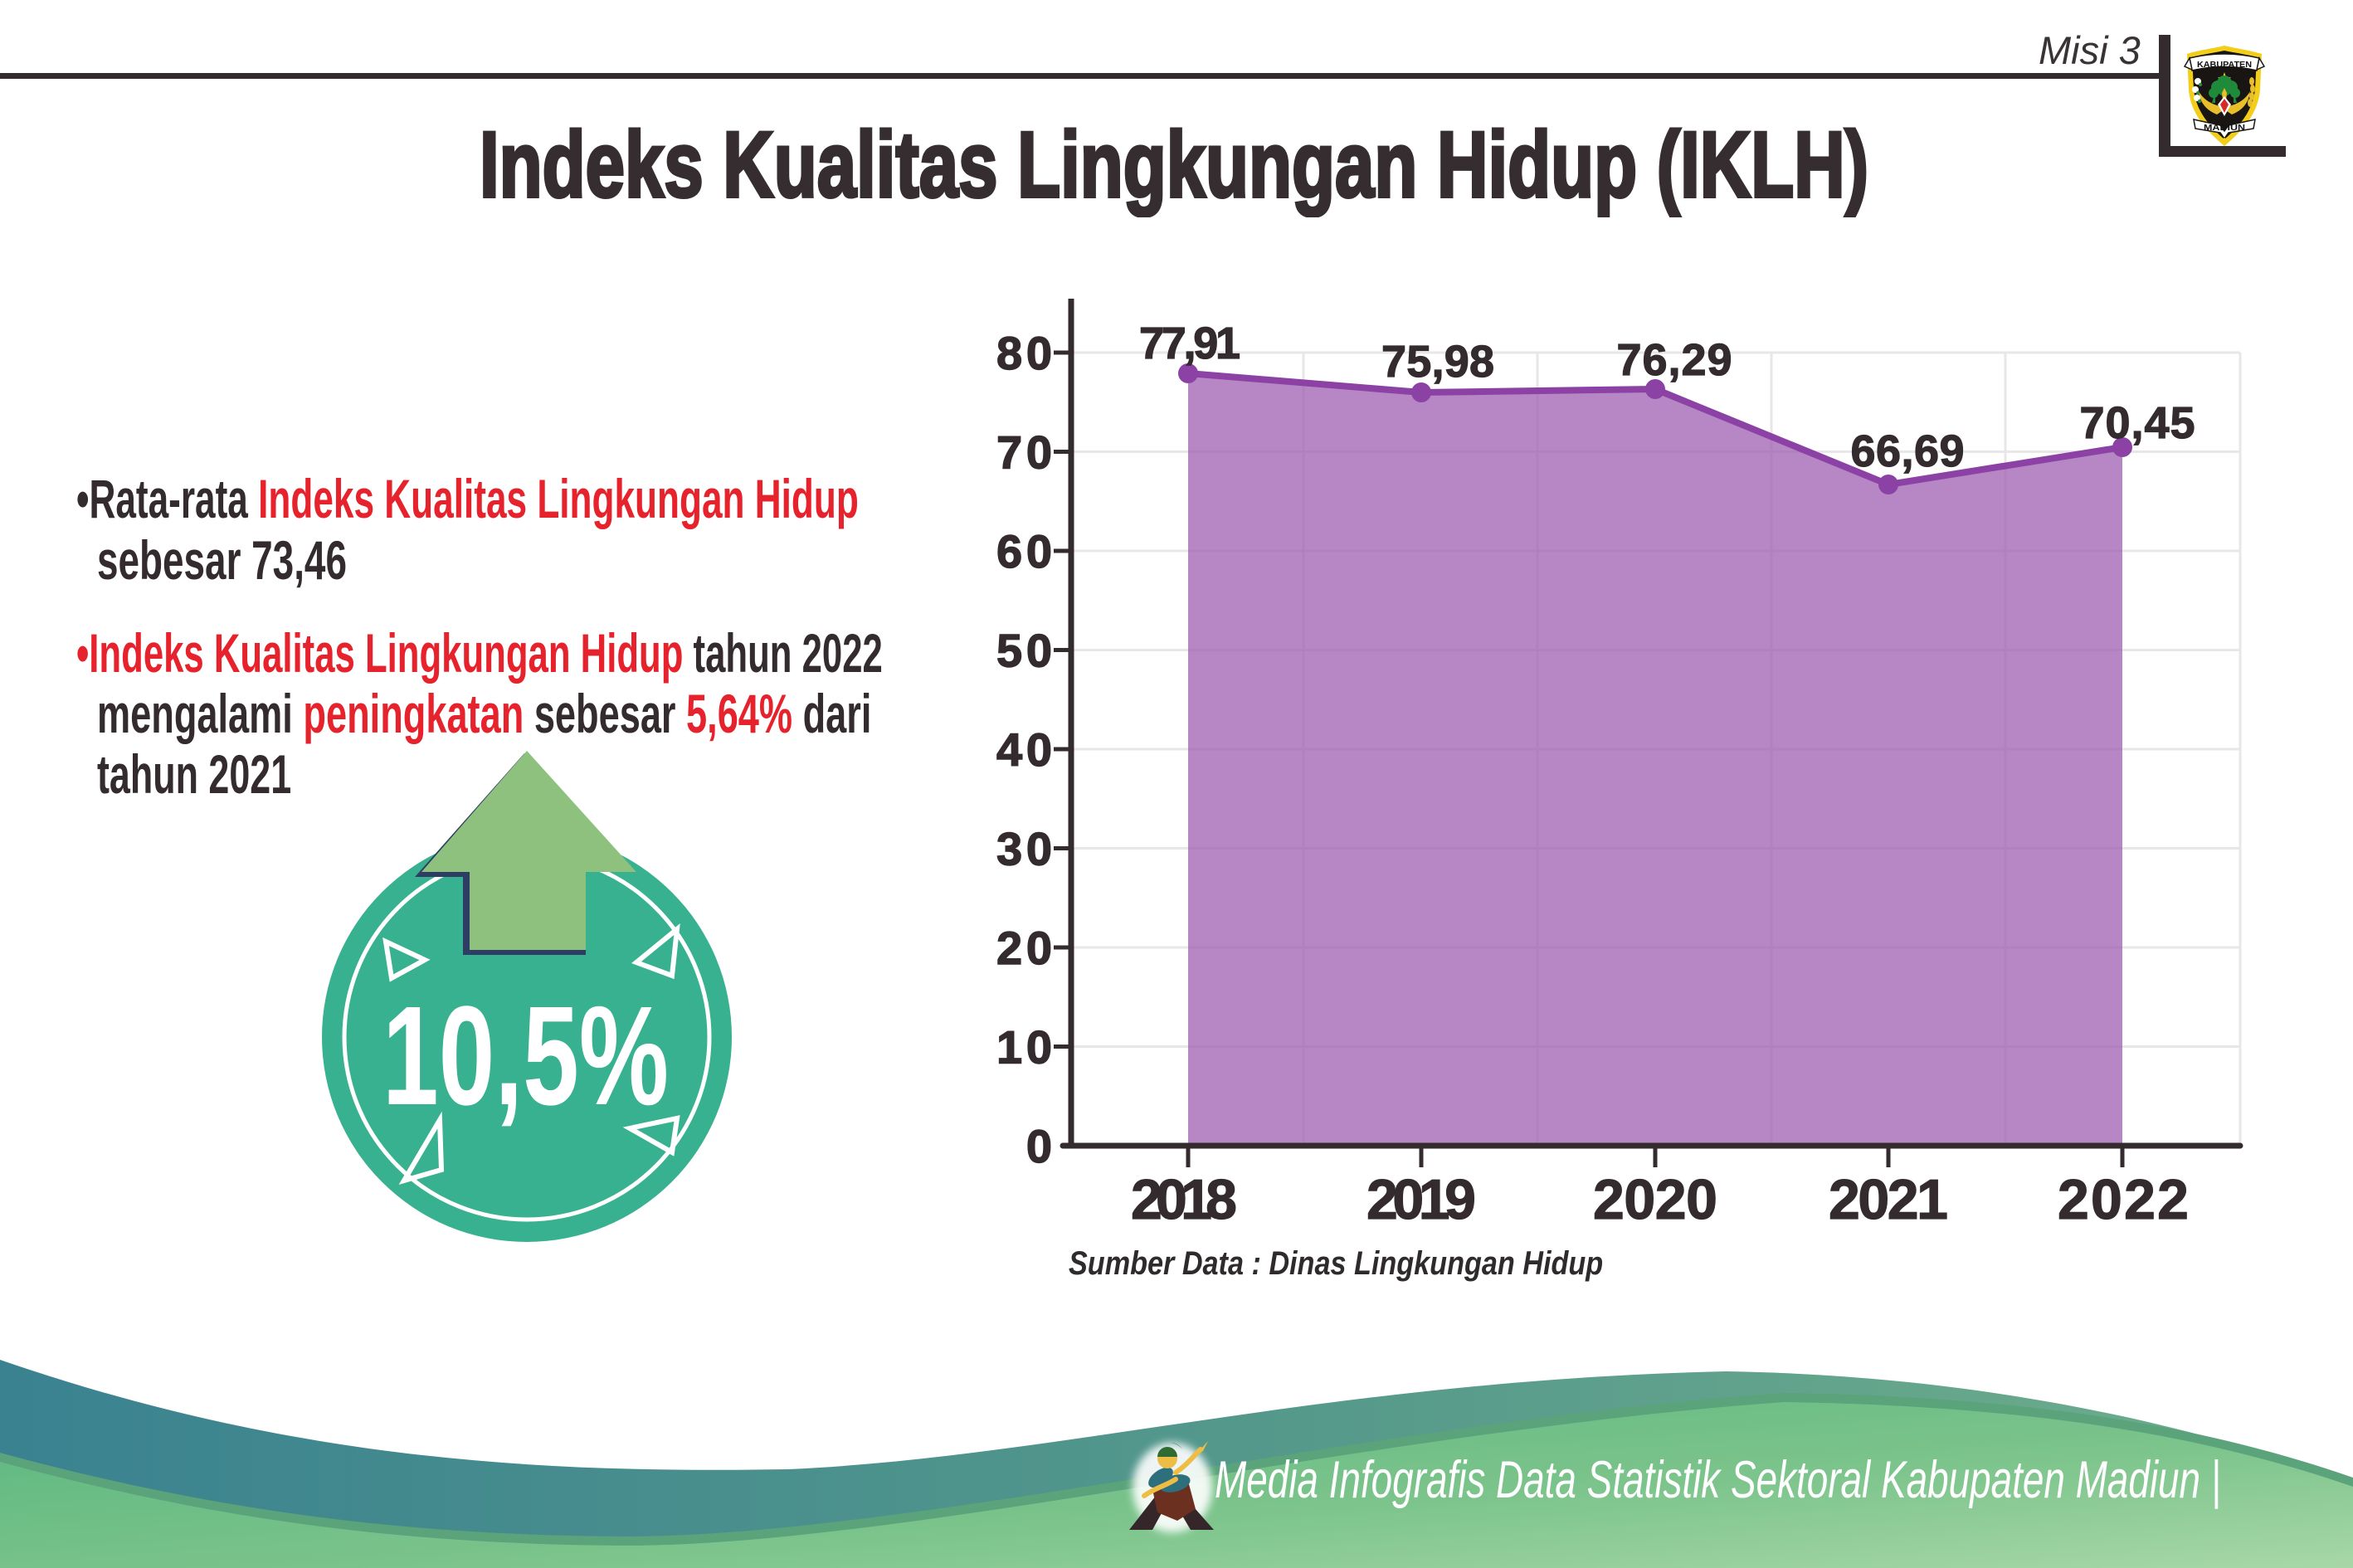 The width and height of the screenshot is (2353, 1568). I want to click on svg-text: 0, so click(1039, 1146).